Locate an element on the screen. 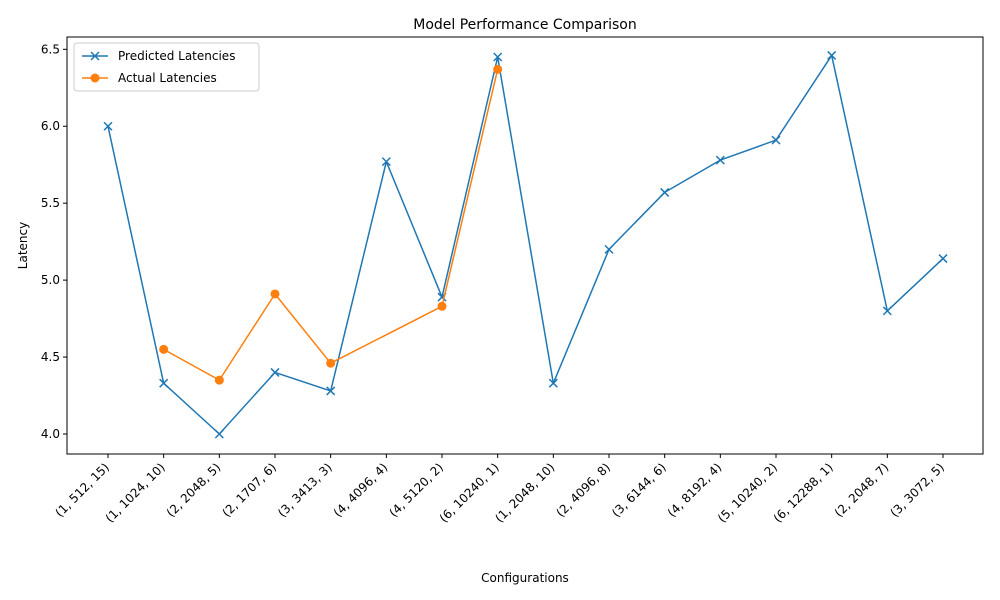 Image resolution: width=1000 pixels, height=600 pixels. legend-marker-circle-icon is located at coordinates (95, 78).